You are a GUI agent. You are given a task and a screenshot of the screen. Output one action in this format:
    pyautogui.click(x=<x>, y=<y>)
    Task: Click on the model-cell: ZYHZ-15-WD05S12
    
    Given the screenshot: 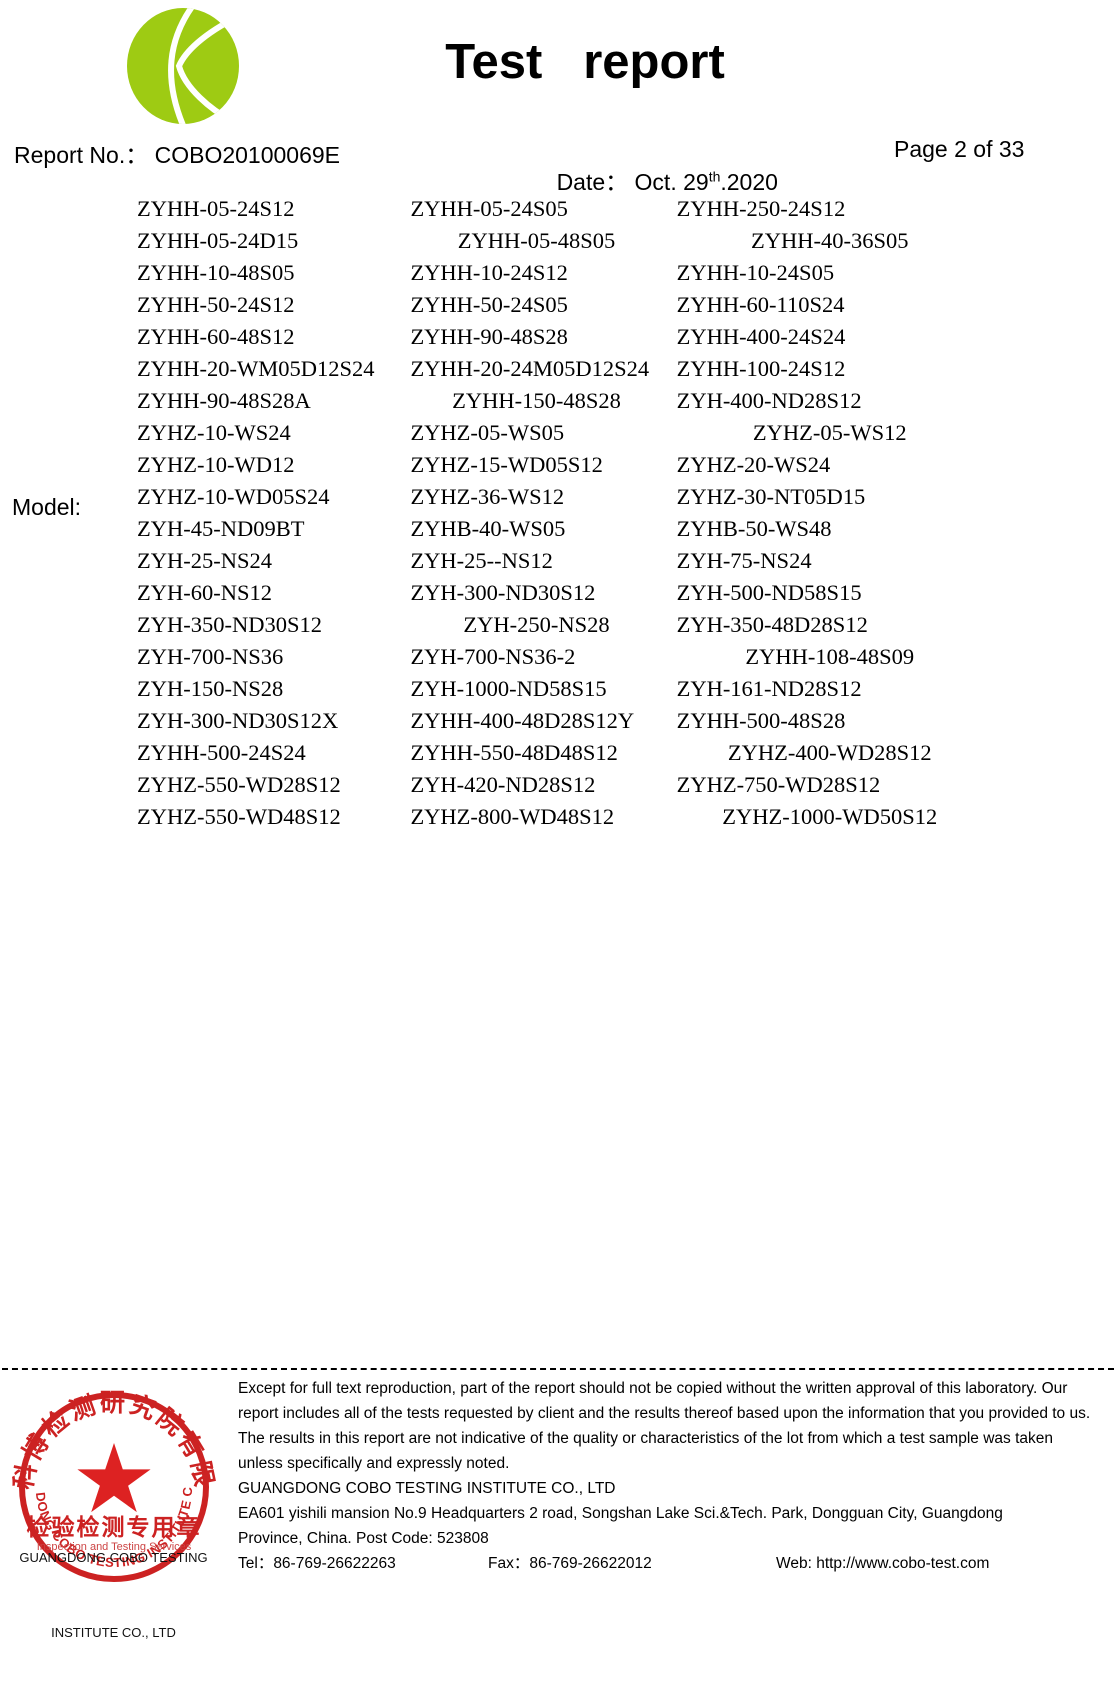 What is the action you would take?
    pyautogui.click(x=506, y=464)
    